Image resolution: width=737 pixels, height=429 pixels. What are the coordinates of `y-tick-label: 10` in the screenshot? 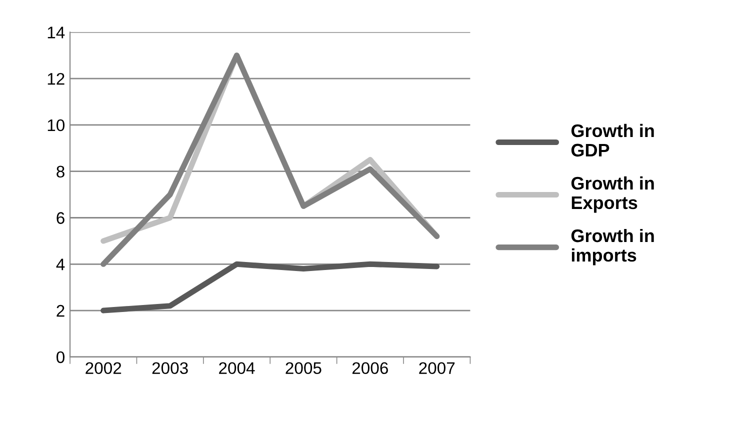 It's located at (56, 125).